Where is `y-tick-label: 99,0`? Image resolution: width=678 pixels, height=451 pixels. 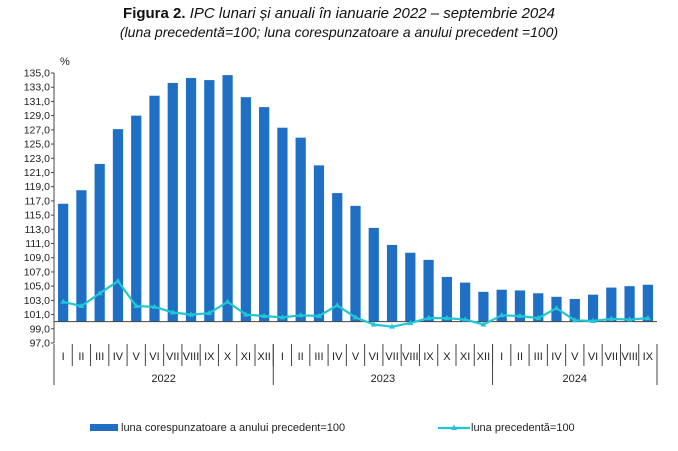 y-tick-label: 99,0 is located at coordinates (40, 329).